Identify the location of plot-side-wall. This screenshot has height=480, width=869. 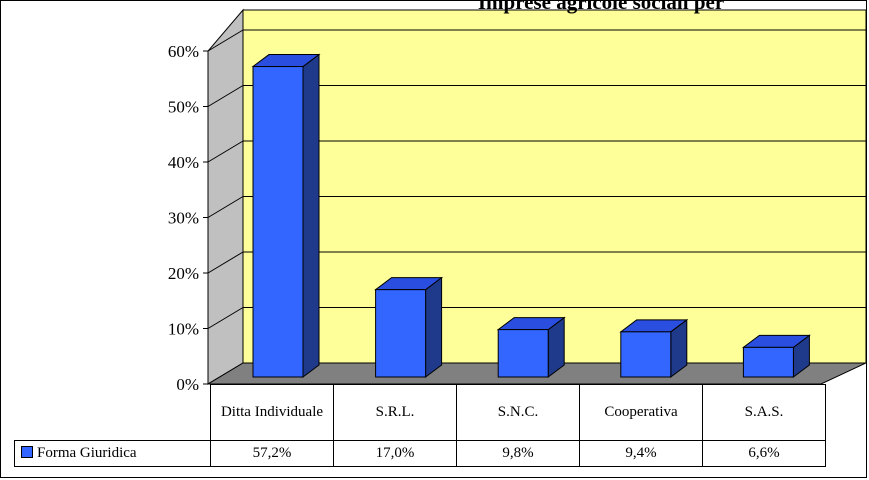
(225, 196).